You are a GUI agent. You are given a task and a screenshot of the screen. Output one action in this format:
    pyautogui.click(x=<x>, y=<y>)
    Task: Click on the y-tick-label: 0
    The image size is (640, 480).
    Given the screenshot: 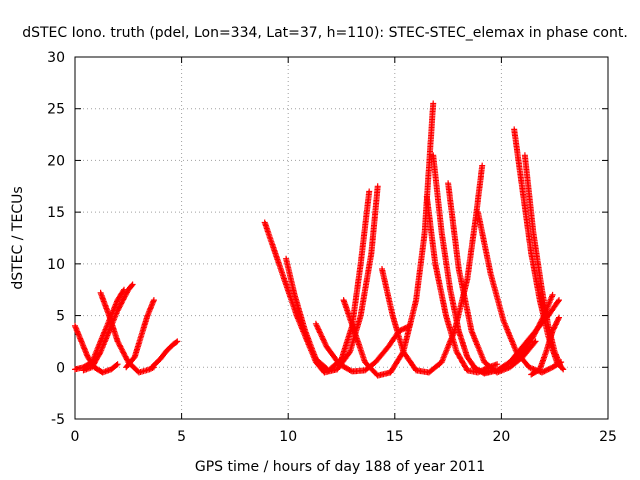 What is the action you would take?
    pyautogui.click(x=60, y=368)
    